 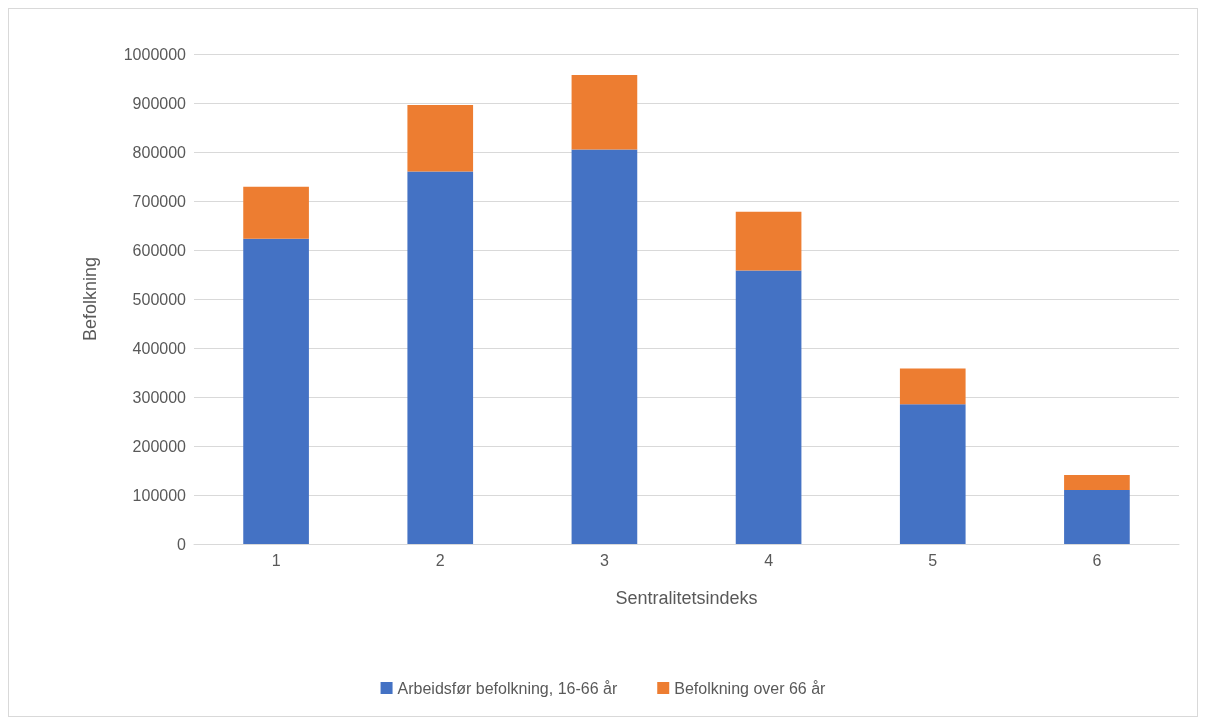 What do you see at coordinates (440, 560) in the screenshot?
I see `x-tick-label: 2` at bounding box center [440, 560].